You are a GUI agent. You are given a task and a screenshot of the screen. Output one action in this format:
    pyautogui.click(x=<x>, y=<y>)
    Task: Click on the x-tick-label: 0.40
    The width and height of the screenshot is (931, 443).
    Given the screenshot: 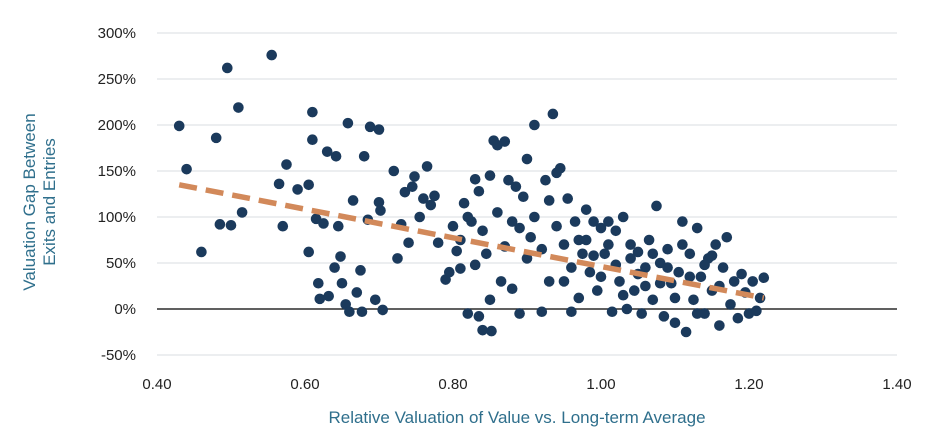 What is the action you would take?
    pyautogui.click(x=156, y=384)
    